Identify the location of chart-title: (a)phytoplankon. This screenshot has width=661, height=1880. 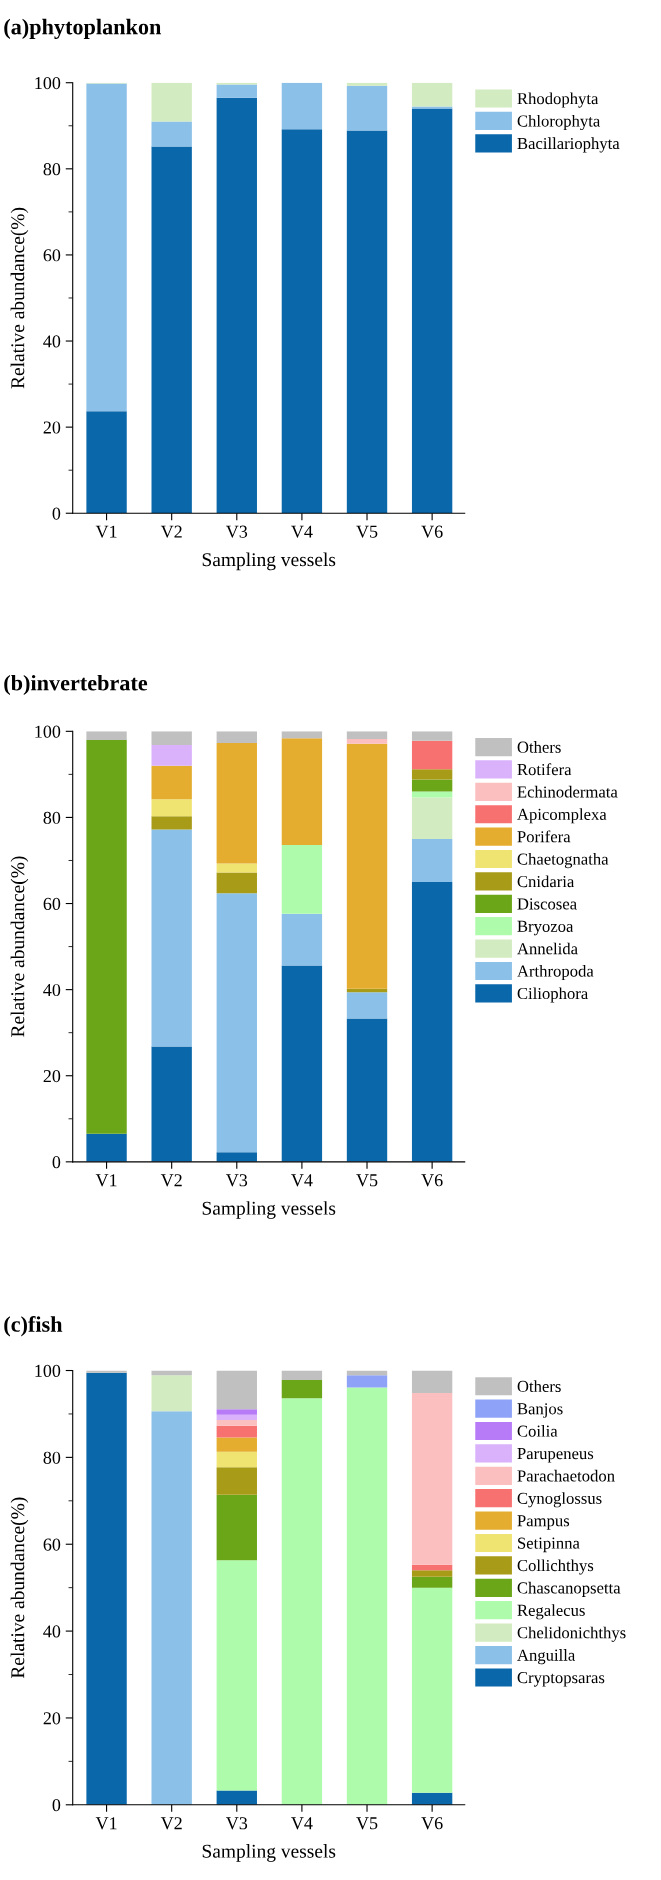
(83, 29).